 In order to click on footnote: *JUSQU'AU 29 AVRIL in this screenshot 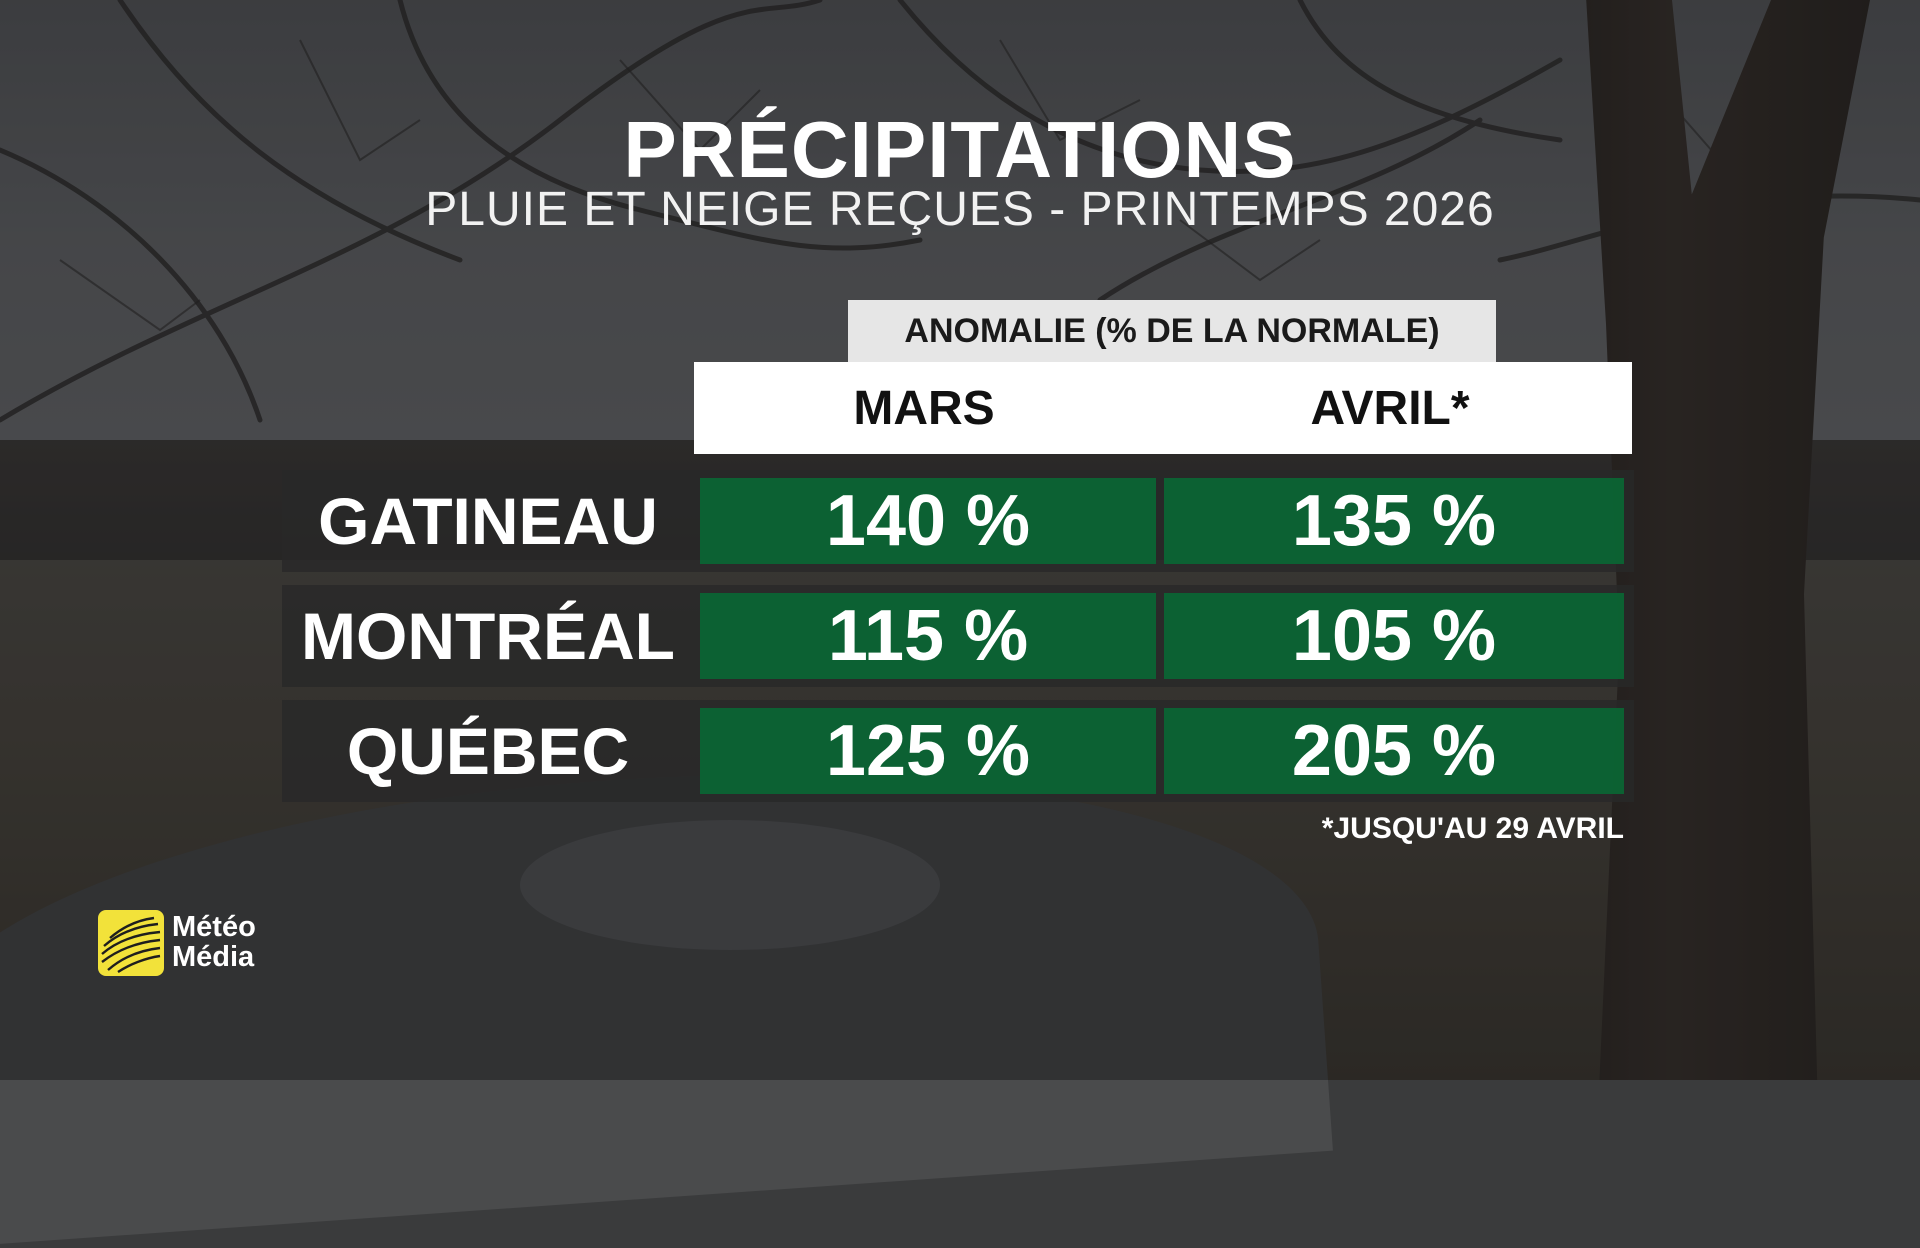, I will do `click(1472, 828)`.